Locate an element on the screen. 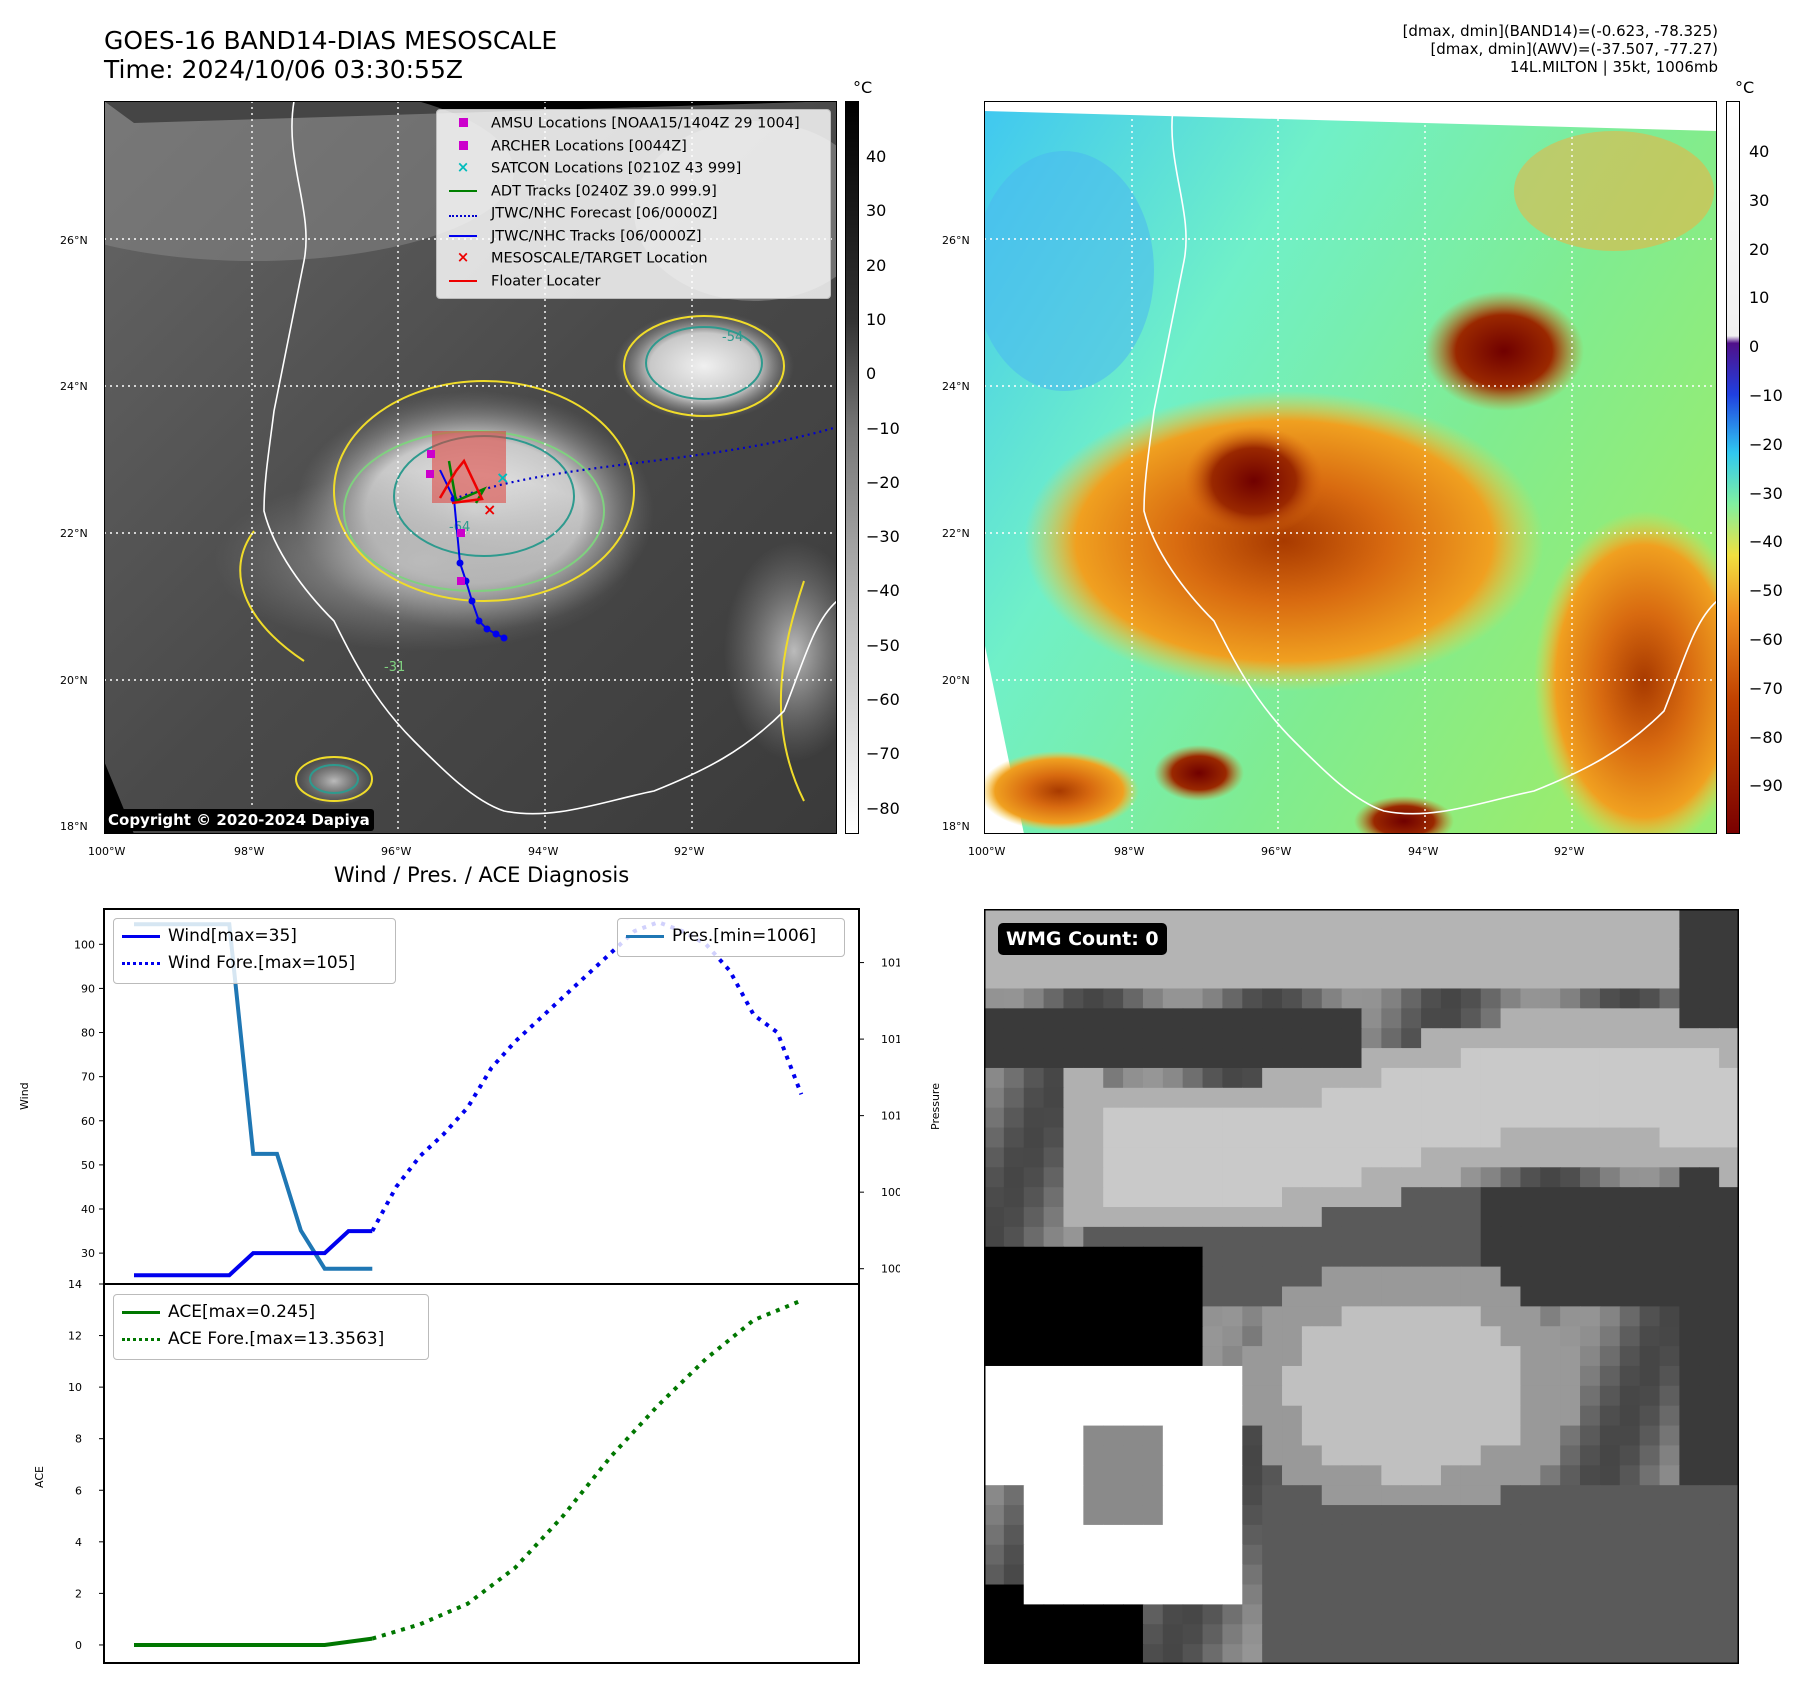 The height and width of the screenshot is (1690, 1797). deep-convection is located at coordinates (1504, 351).